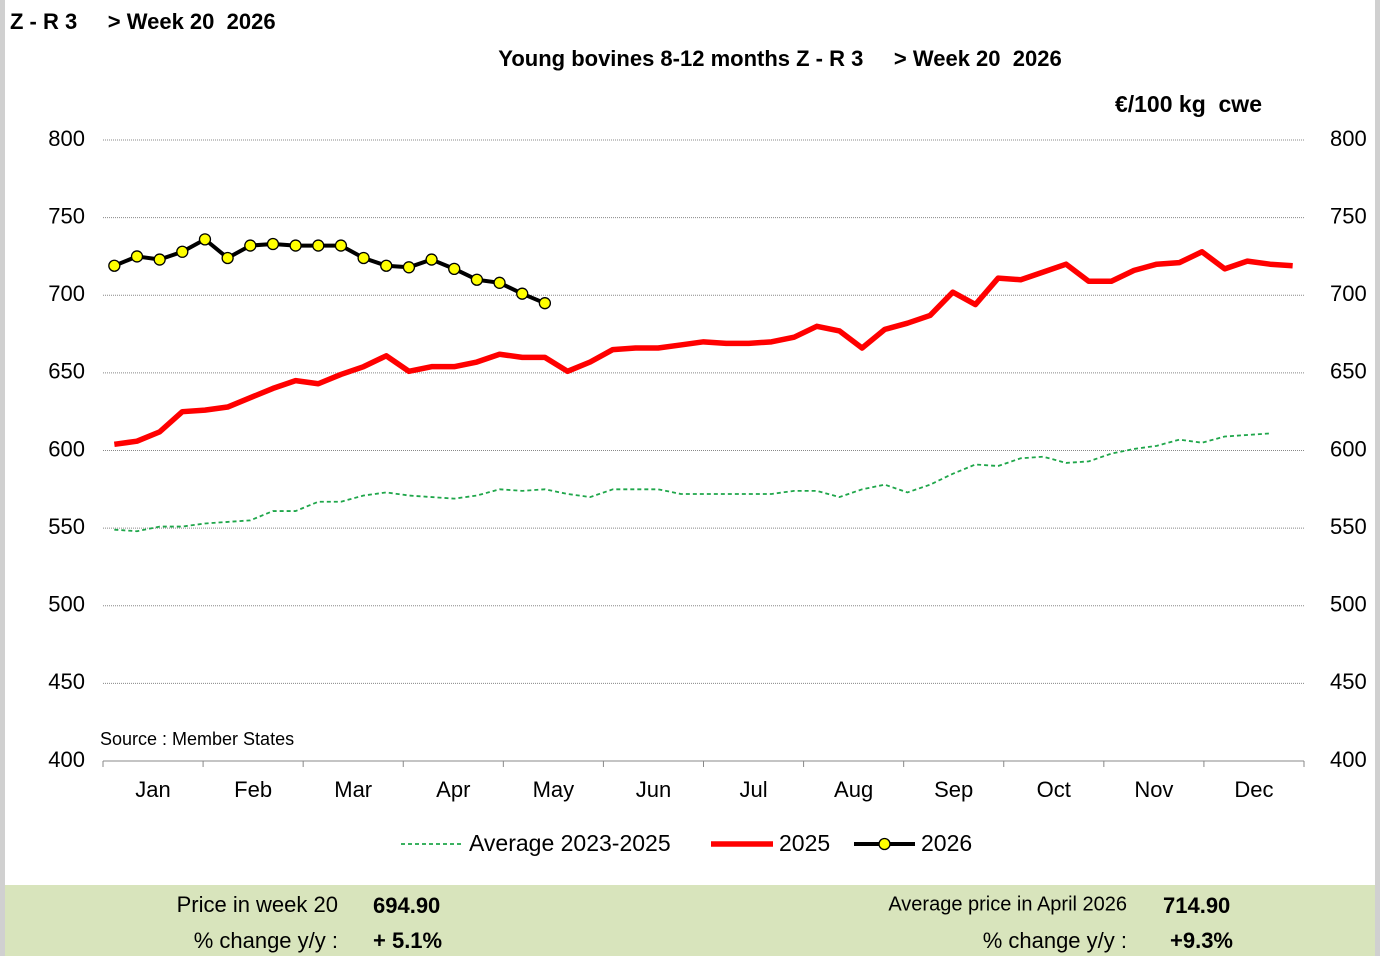 The width and height of the screenshot is (1380, 956). I want to click on summary-value: 714.90, so click(1196, 905).